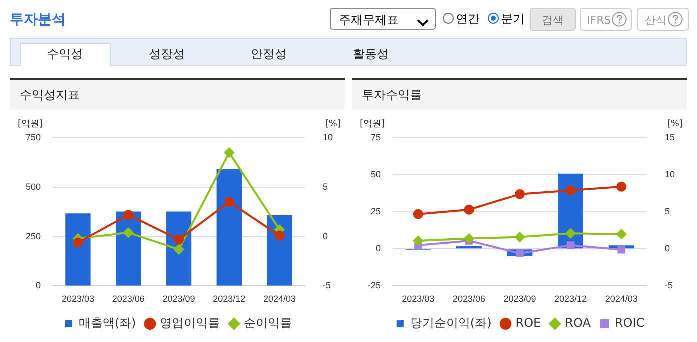  I want to click on legend-label: 영업이익률, so click(190, 323).